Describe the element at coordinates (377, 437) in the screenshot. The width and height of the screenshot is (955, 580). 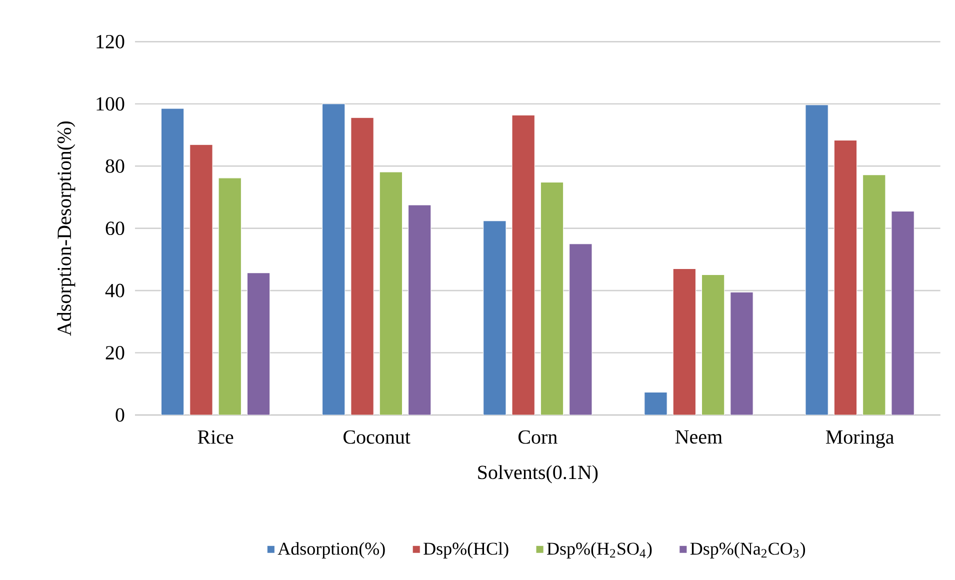
I see `x-tick-label: Coconut` at that location.